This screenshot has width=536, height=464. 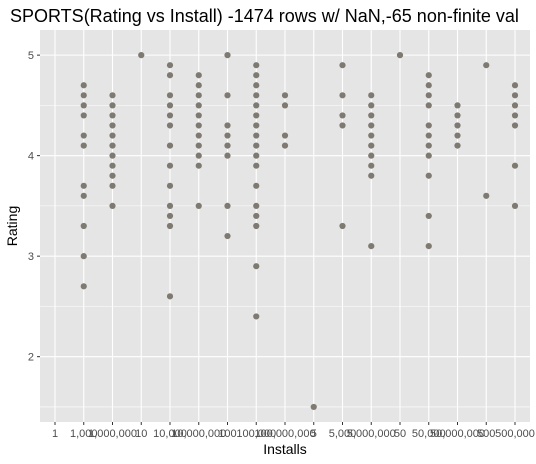 What do you see at coordinates (31, 358) in the screenshot?
I see `y-tick-label: 2` at bounding box center [31, 358].